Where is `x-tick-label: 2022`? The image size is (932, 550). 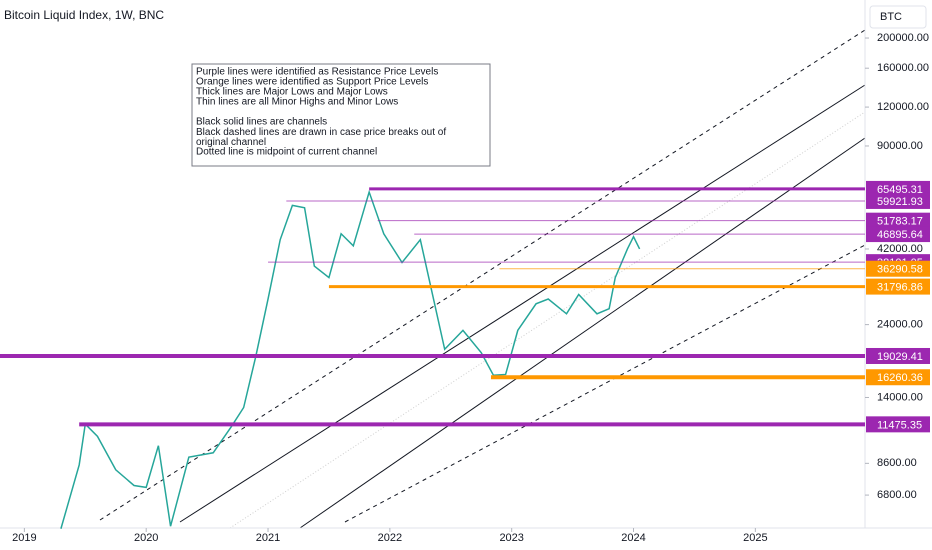
x-tick-label: 2022 is located at coordinates (390, 538).